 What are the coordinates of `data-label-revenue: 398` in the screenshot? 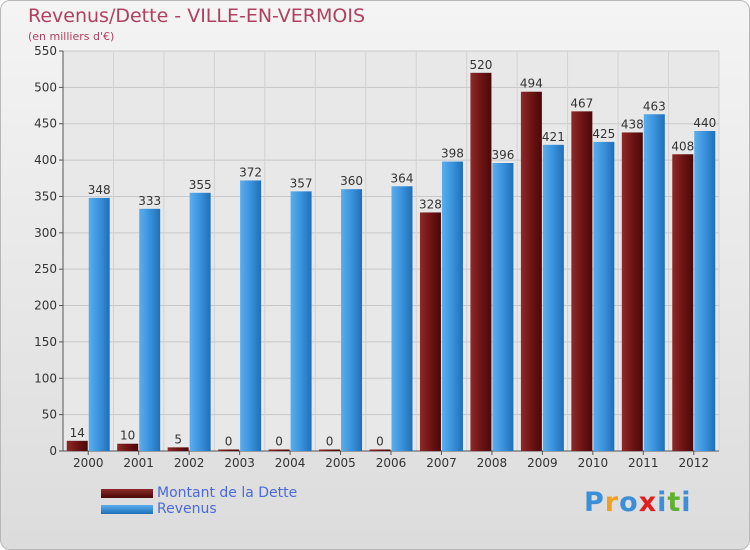 It's located at (452, 154).